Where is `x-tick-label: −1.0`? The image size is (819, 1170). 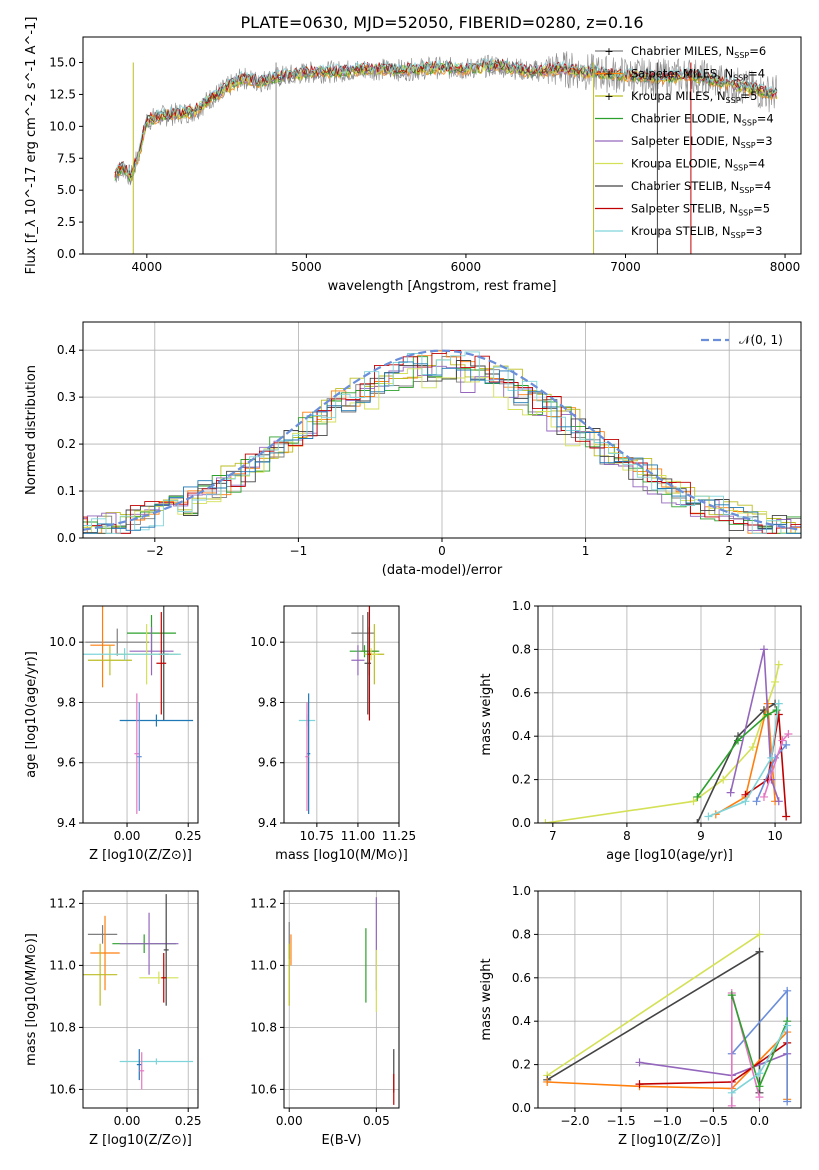 x-tick-label: −1.0 is located at coordinates (667, 1121).